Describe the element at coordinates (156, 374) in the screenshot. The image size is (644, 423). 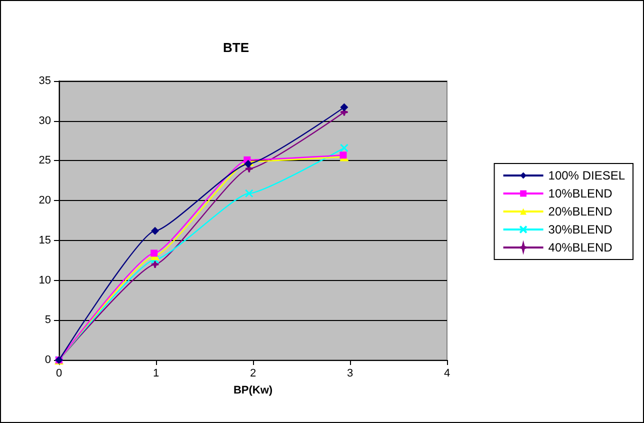
I see `x-tick-label: 1` at that location.